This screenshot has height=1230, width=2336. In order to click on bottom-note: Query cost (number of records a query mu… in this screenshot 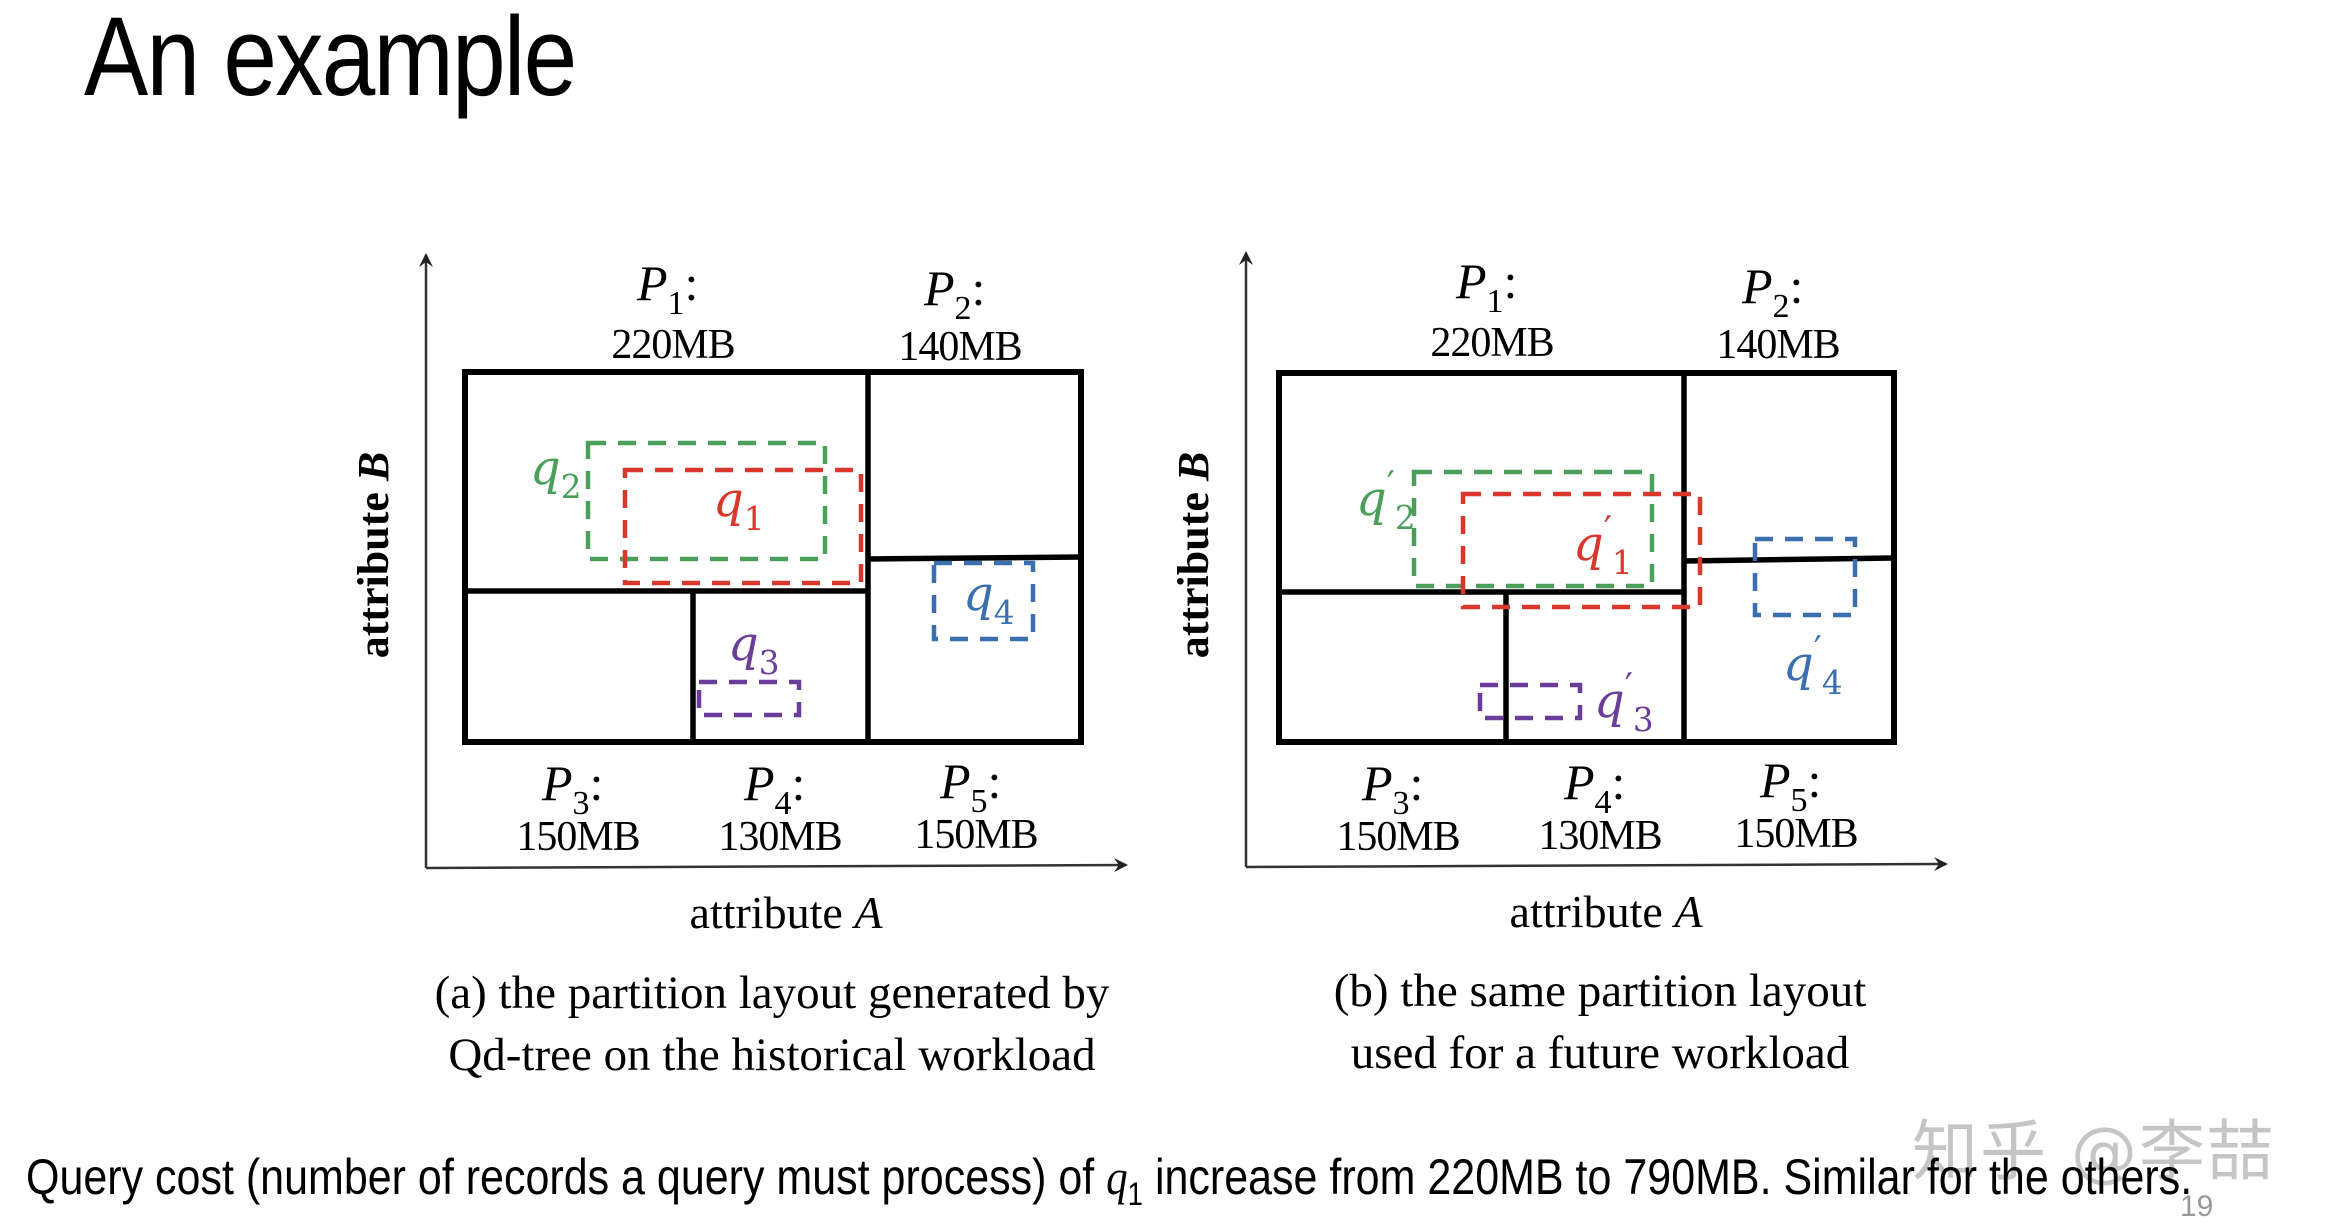, I will do `click(1109, 1180)`.